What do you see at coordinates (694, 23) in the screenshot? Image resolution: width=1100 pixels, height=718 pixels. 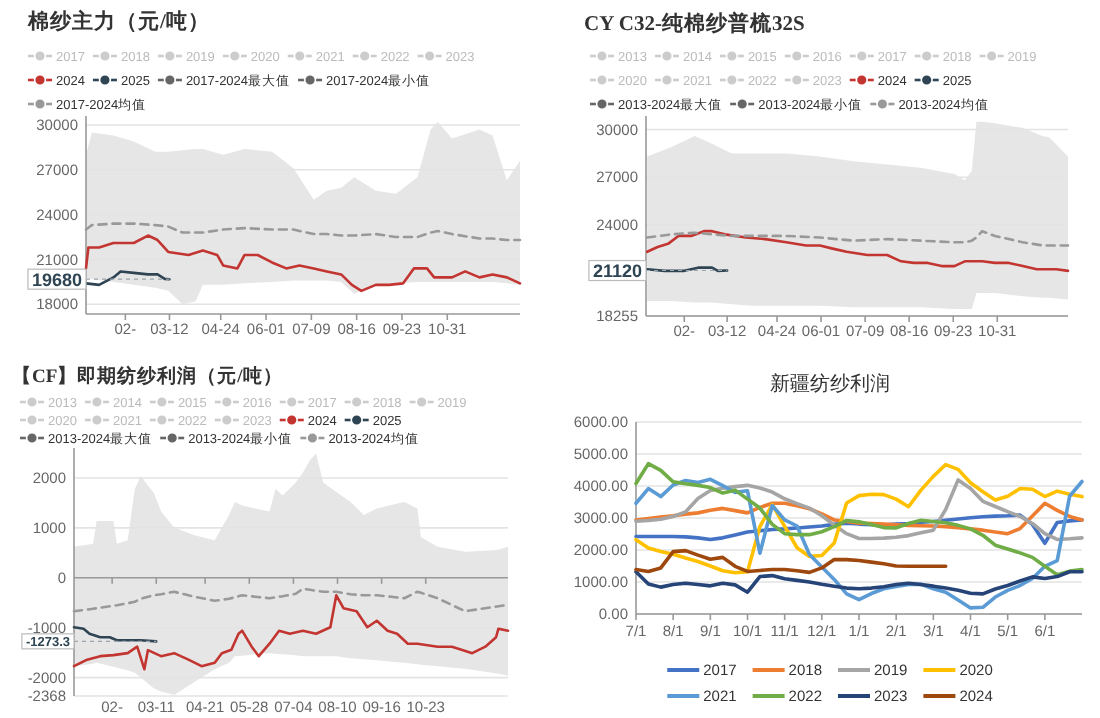 I see `chart-title: CY C32-纯棉纱普梳32S` at bounding box center [694, 23].